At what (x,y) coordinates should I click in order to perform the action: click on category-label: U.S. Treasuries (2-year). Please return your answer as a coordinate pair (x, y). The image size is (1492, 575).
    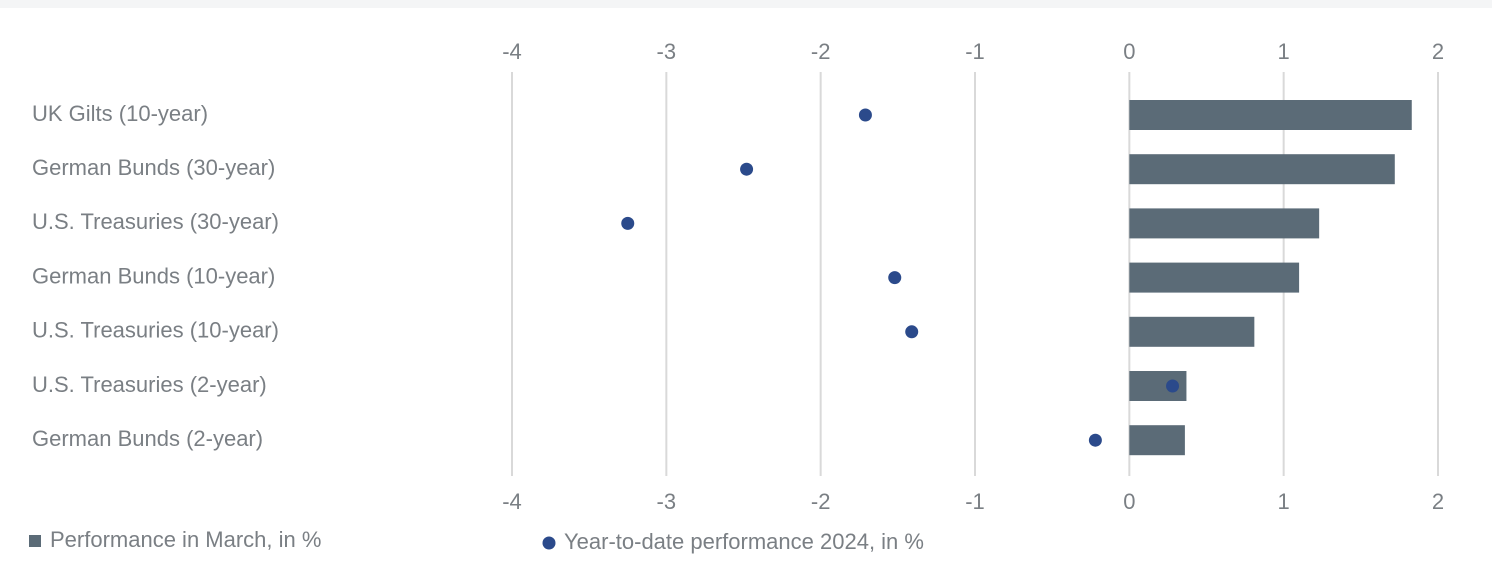
    Looking at the image, I should click on (149, 384).